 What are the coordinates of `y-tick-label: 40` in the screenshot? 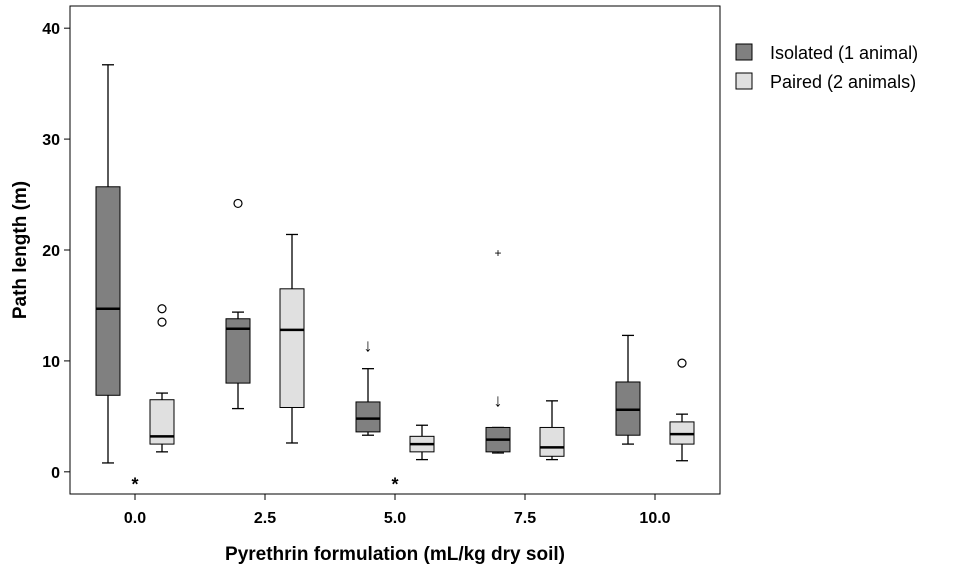 It's located at (51, 29).